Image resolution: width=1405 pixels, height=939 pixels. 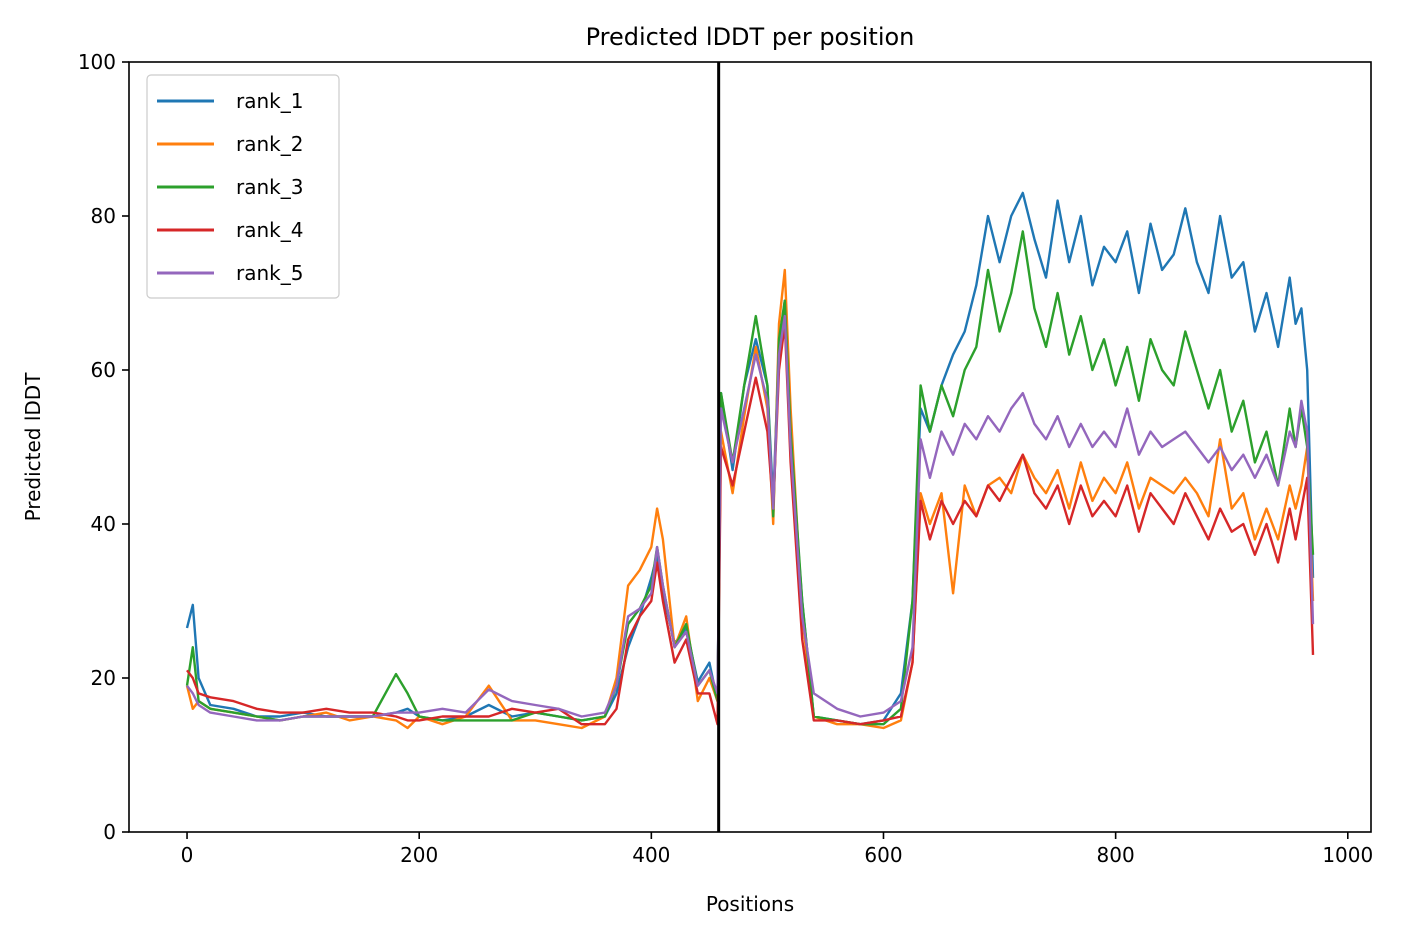 What do you see at coordinates (269, 101) in the screenshot?
I see `legend-label-rank_1: rank_1` at bounding box center [269, 101].